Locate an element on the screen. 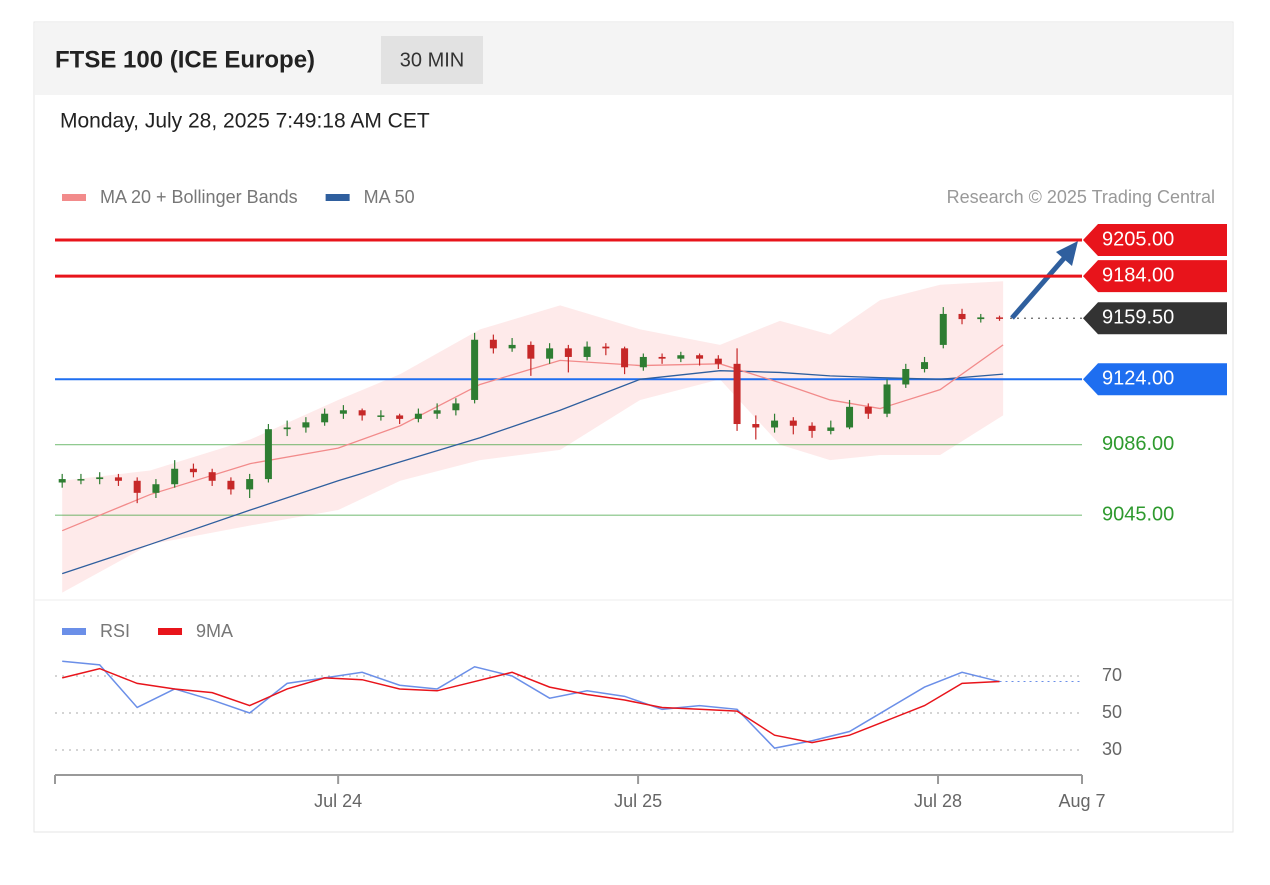  forecast-arrowhead is located at coordinates (1067, 253).